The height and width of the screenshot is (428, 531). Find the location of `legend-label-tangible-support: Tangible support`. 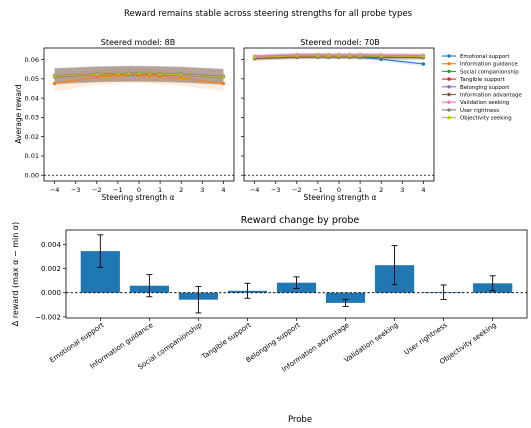

legend-label-tangible-support: Tangible support is located at coordinates (482, 80).